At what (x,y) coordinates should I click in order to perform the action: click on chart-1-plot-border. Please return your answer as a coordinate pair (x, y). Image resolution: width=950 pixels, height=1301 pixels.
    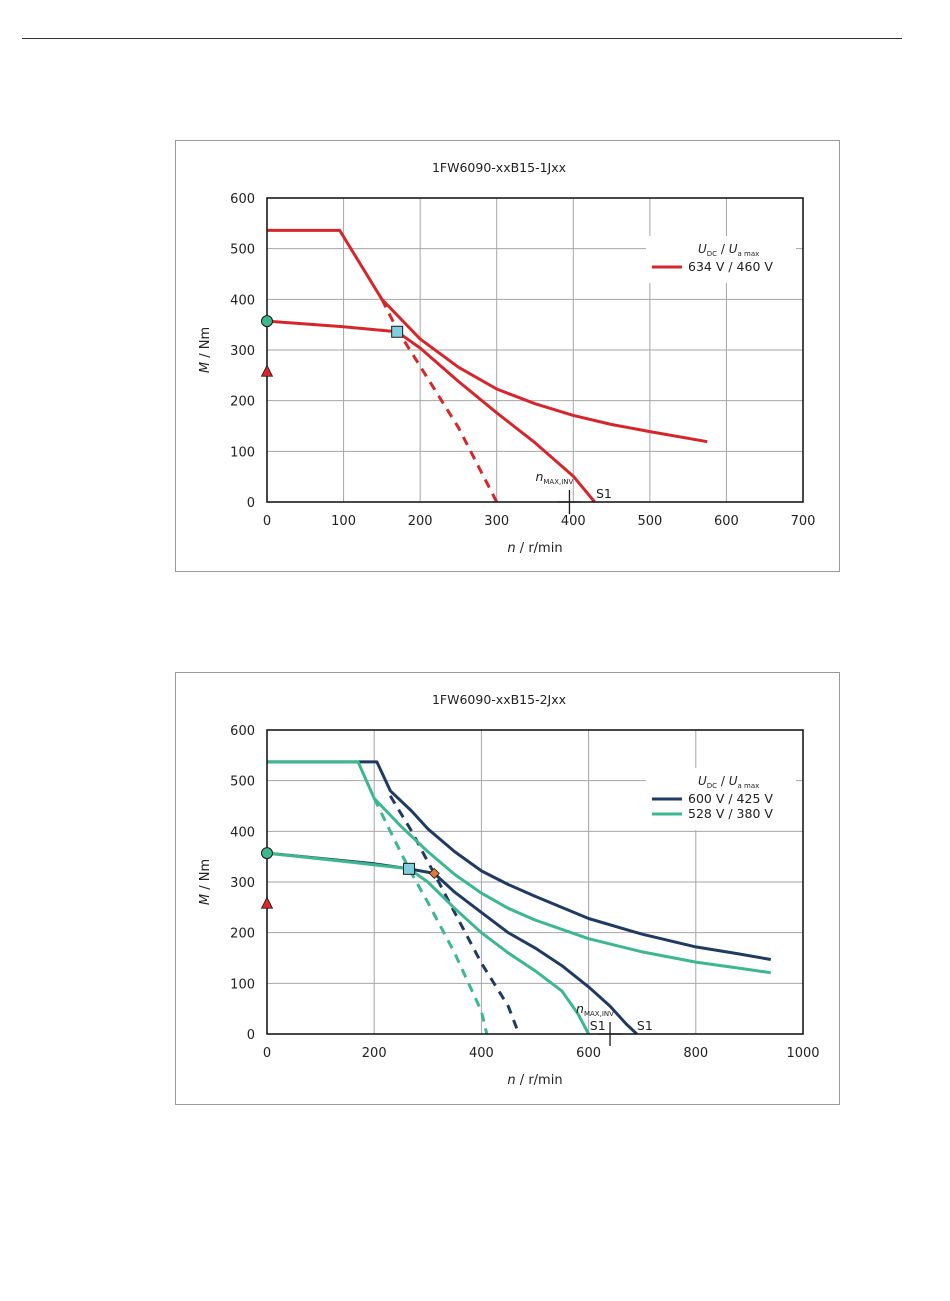
    Looking at the image, I should click on (535, 350).